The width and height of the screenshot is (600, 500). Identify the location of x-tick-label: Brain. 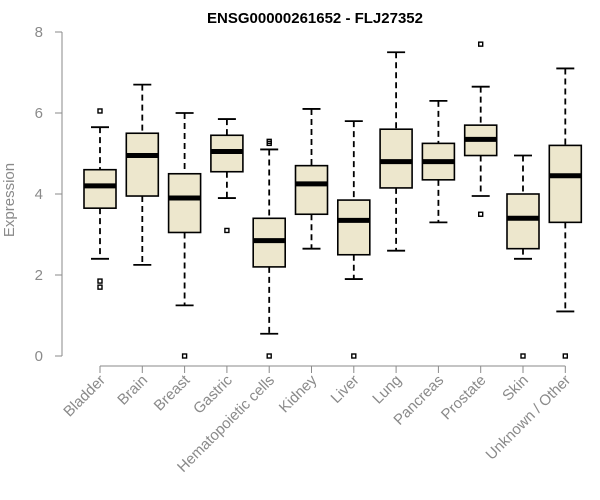
(132, 390).